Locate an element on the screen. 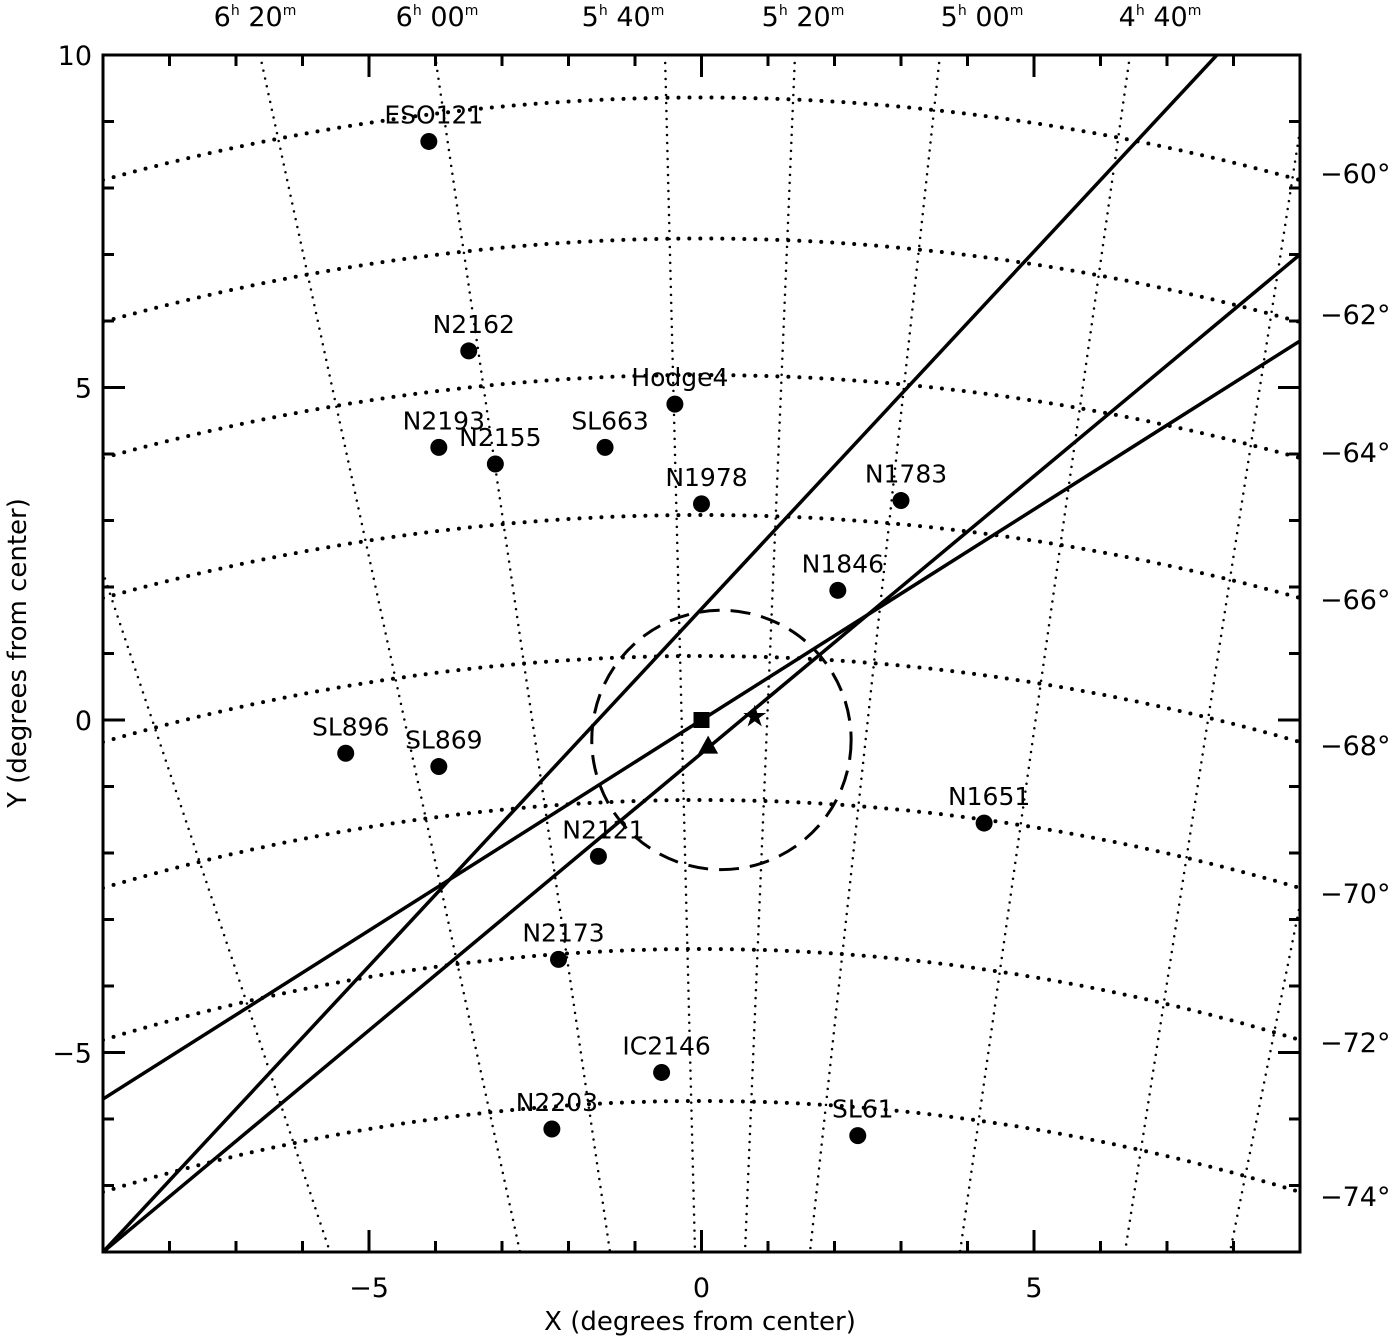  cluster-point-hodge4 is located at coordinates (675, 404).